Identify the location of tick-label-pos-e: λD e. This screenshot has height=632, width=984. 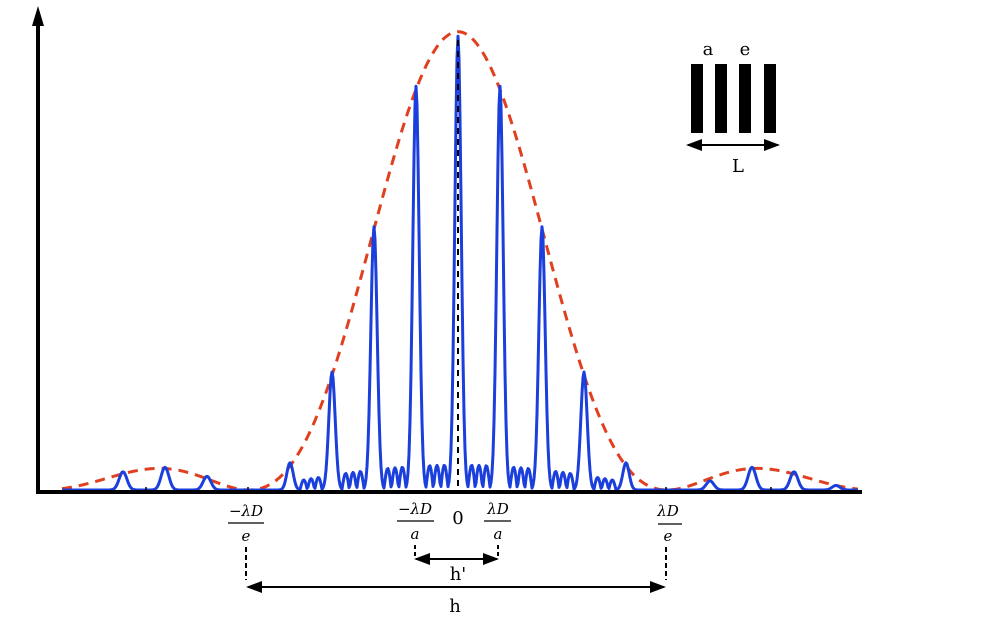
(669, 541).